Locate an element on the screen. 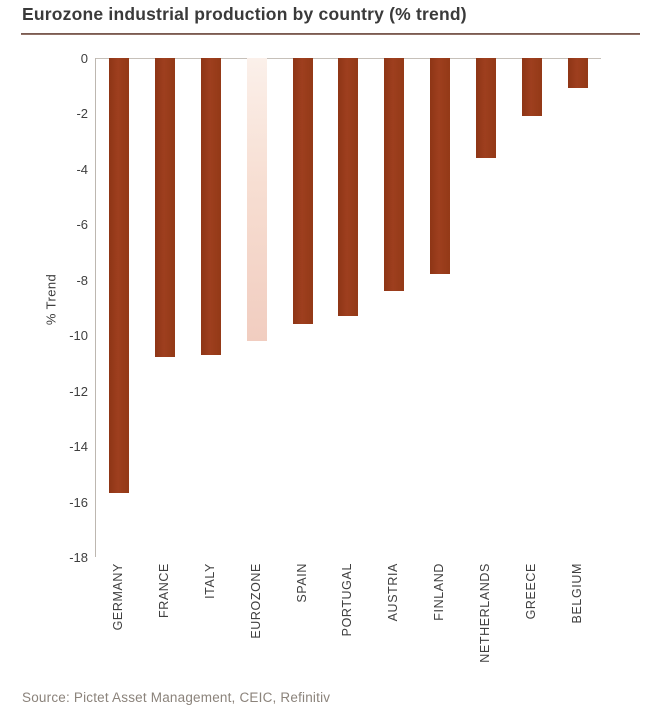 This screenshot has width=645, height=720. x-label-cell-germany: GERMANY is located at coordinates (118, 596).